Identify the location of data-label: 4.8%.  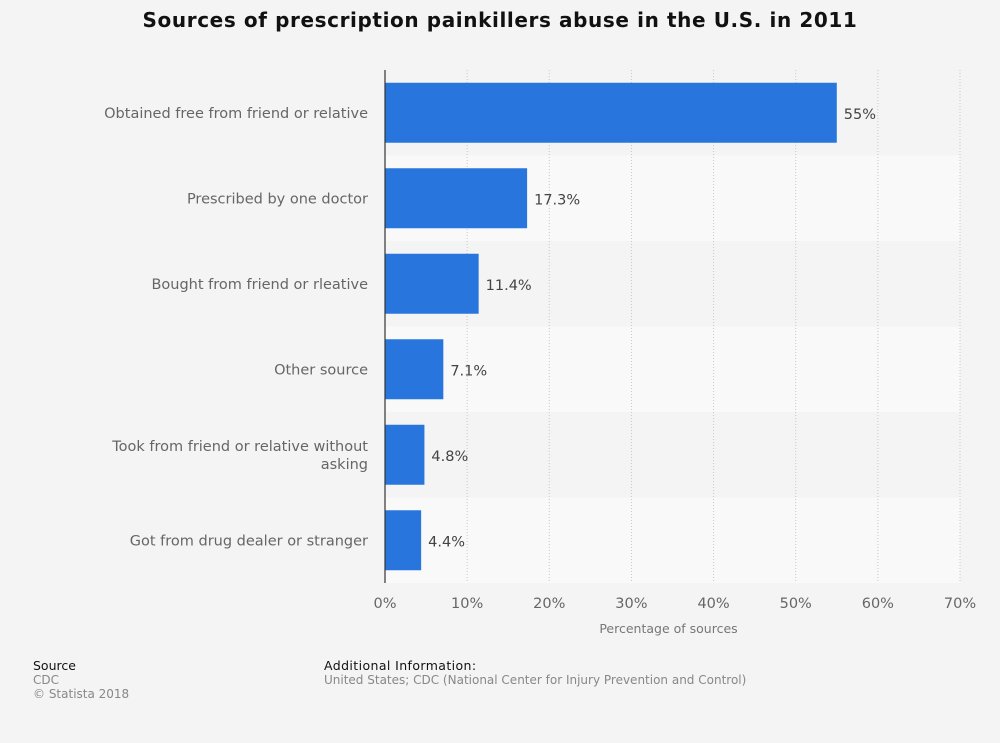
(449, 457).